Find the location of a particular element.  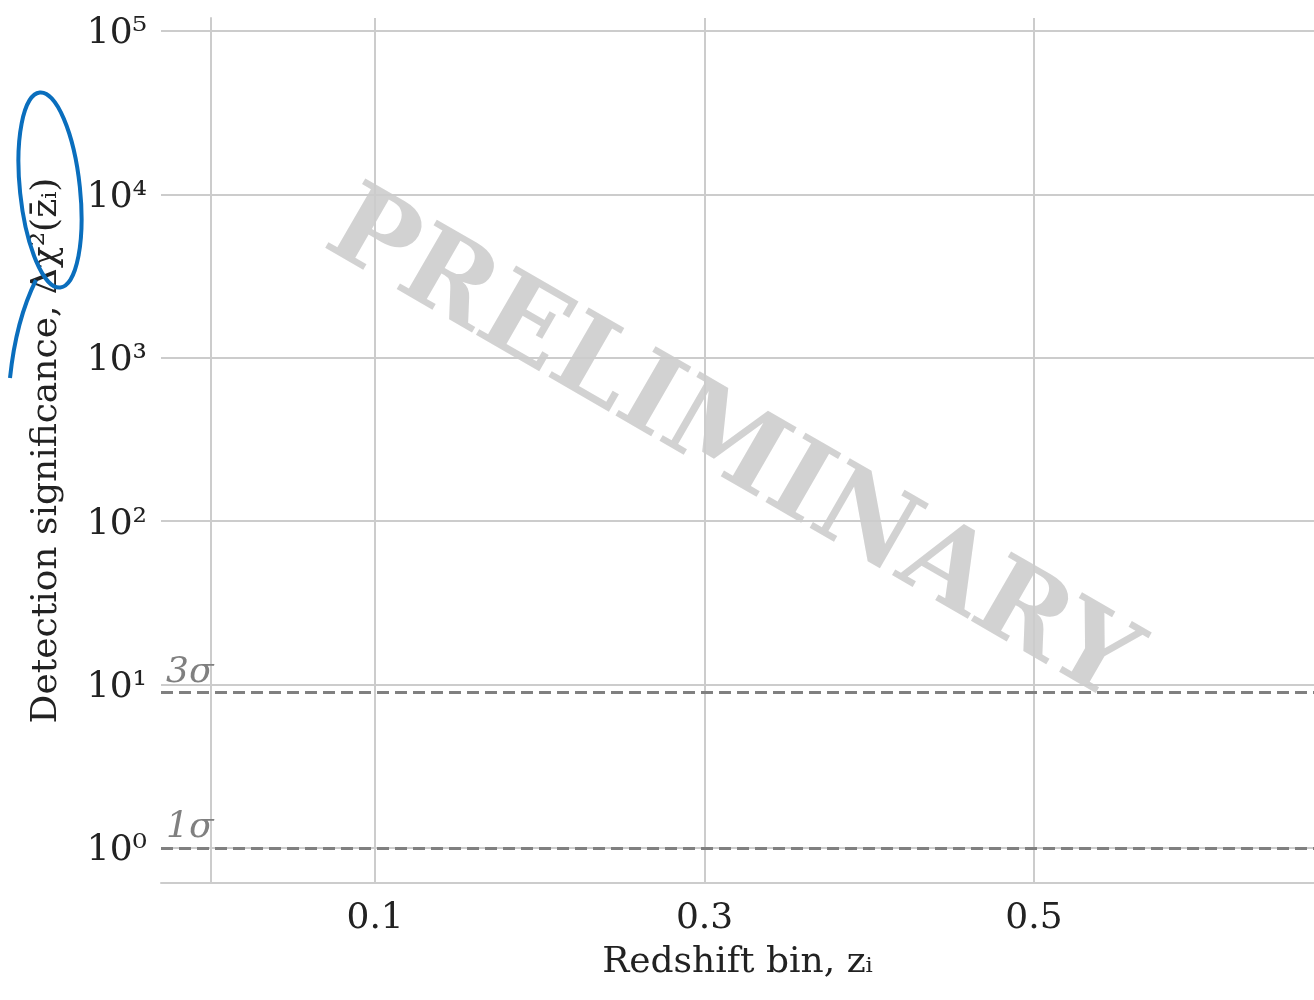

y-tick-label: 10⁴ is located at coordinates (116, 194).